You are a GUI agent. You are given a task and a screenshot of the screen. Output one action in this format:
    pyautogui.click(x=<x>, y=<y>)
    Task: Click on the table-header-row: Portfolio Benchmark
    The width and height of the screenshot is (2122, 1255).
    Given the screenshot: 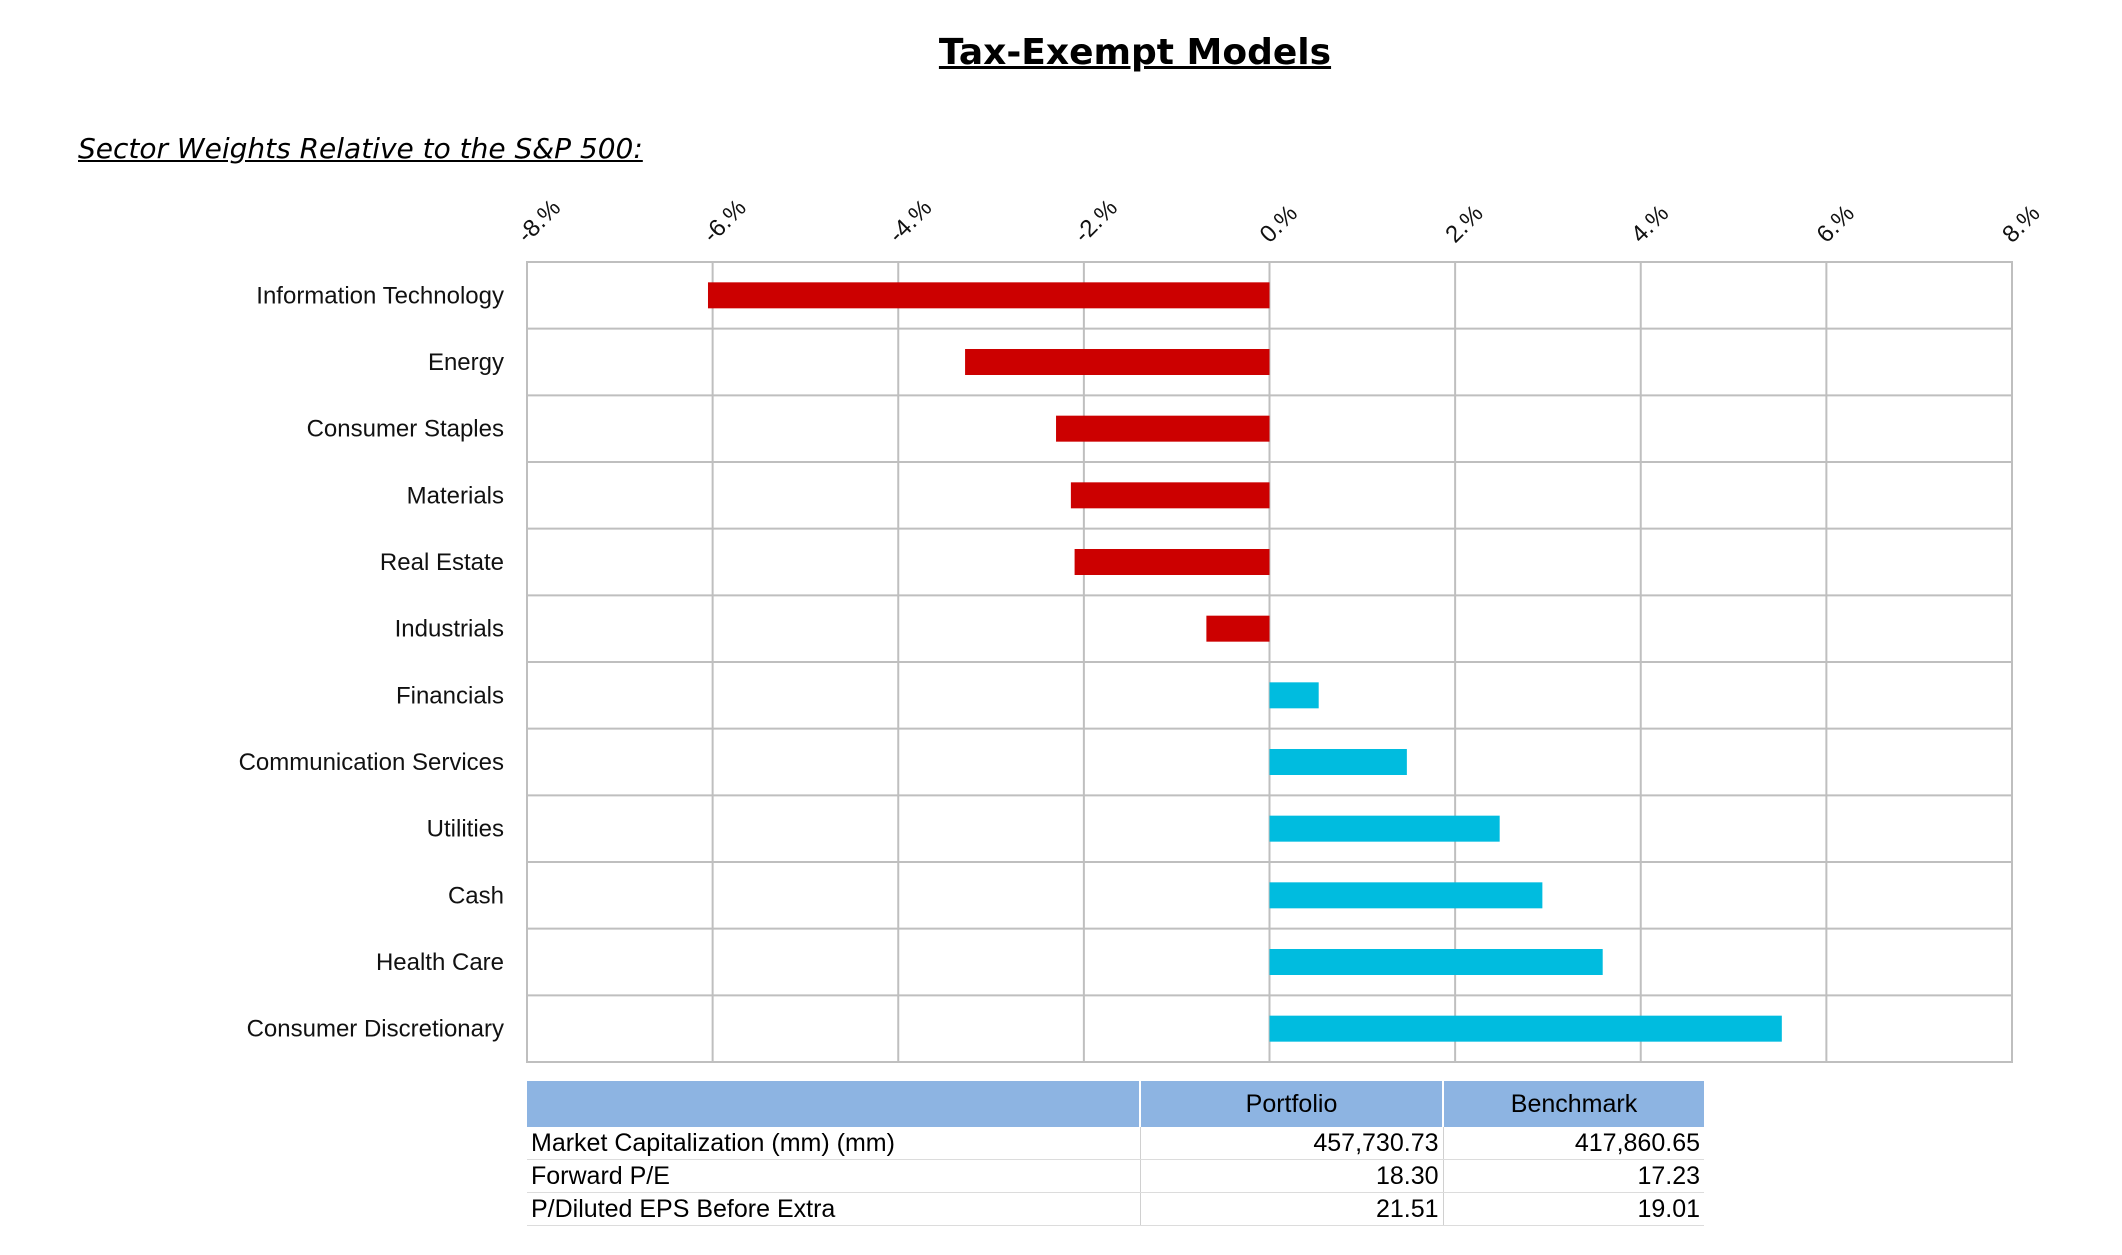 What is the action you would take?
    pyautogui.click(x=1115, y=1104)
    